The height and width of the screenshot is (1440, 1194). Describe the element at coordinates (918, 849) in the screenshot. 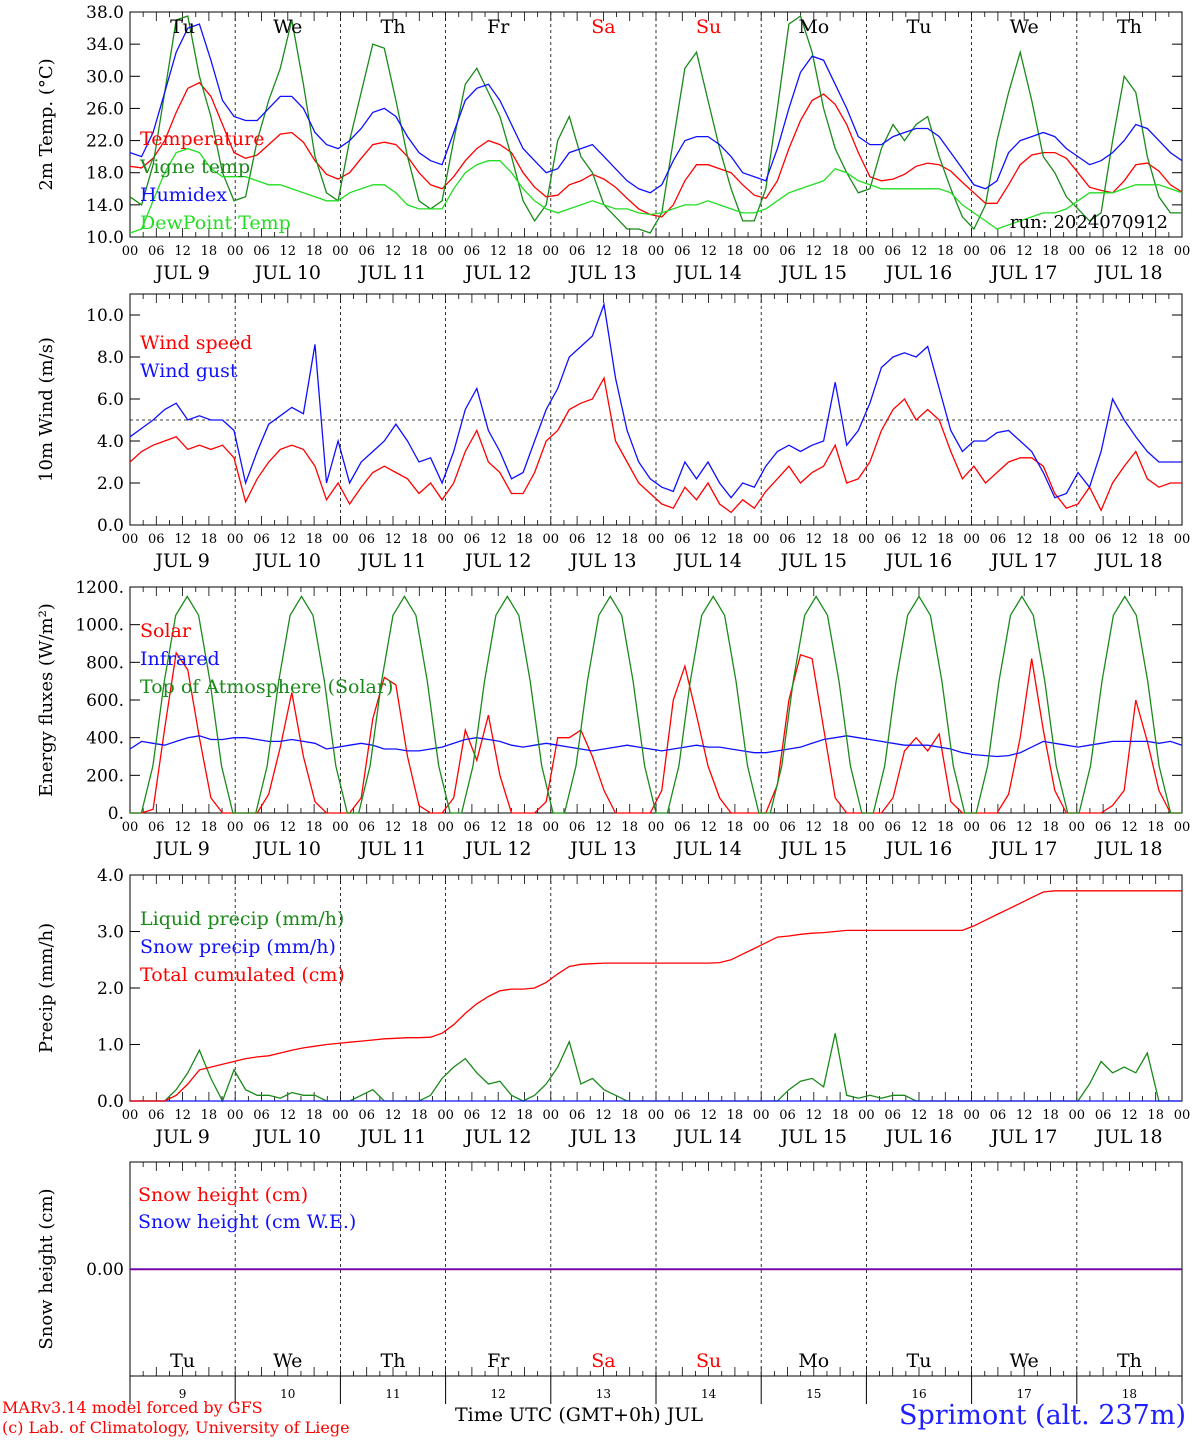

I see `date-label: JUL 16` at that location.